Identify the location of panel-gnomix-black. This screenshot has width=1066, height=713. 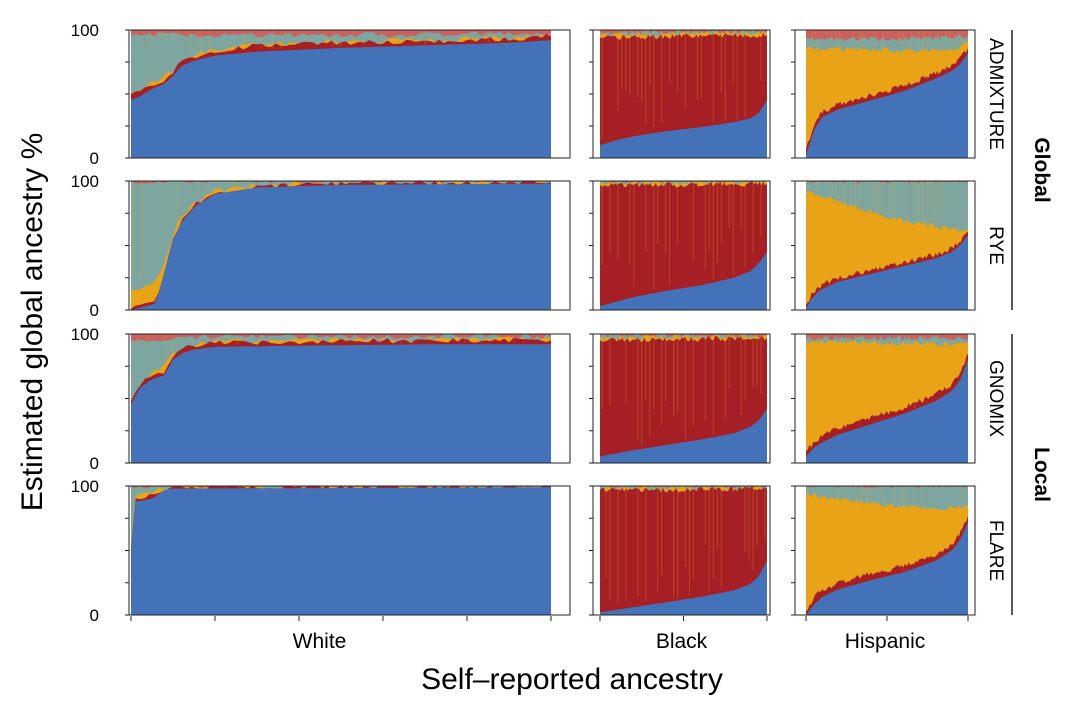
(680, 398).